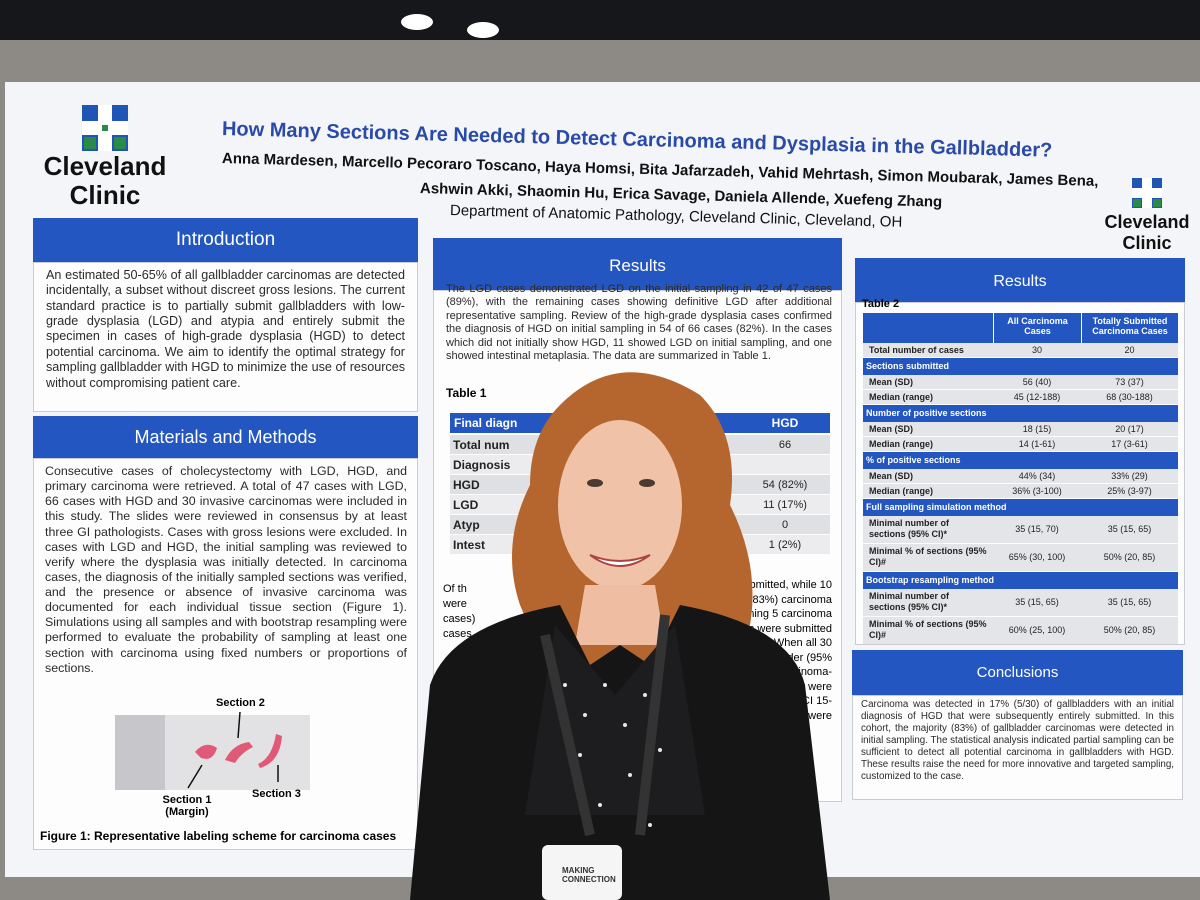 Image resolution: width=1200 pixels, height=900 pixels. I want to click on text-fragment: (83%) carcinoma, so click(790, 599).